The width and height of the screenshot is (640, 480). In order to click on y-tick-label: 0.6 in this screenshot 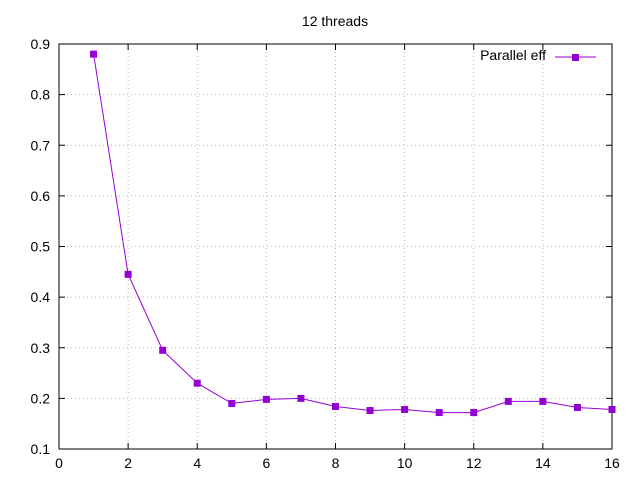, I will do `click(41, 196)`.